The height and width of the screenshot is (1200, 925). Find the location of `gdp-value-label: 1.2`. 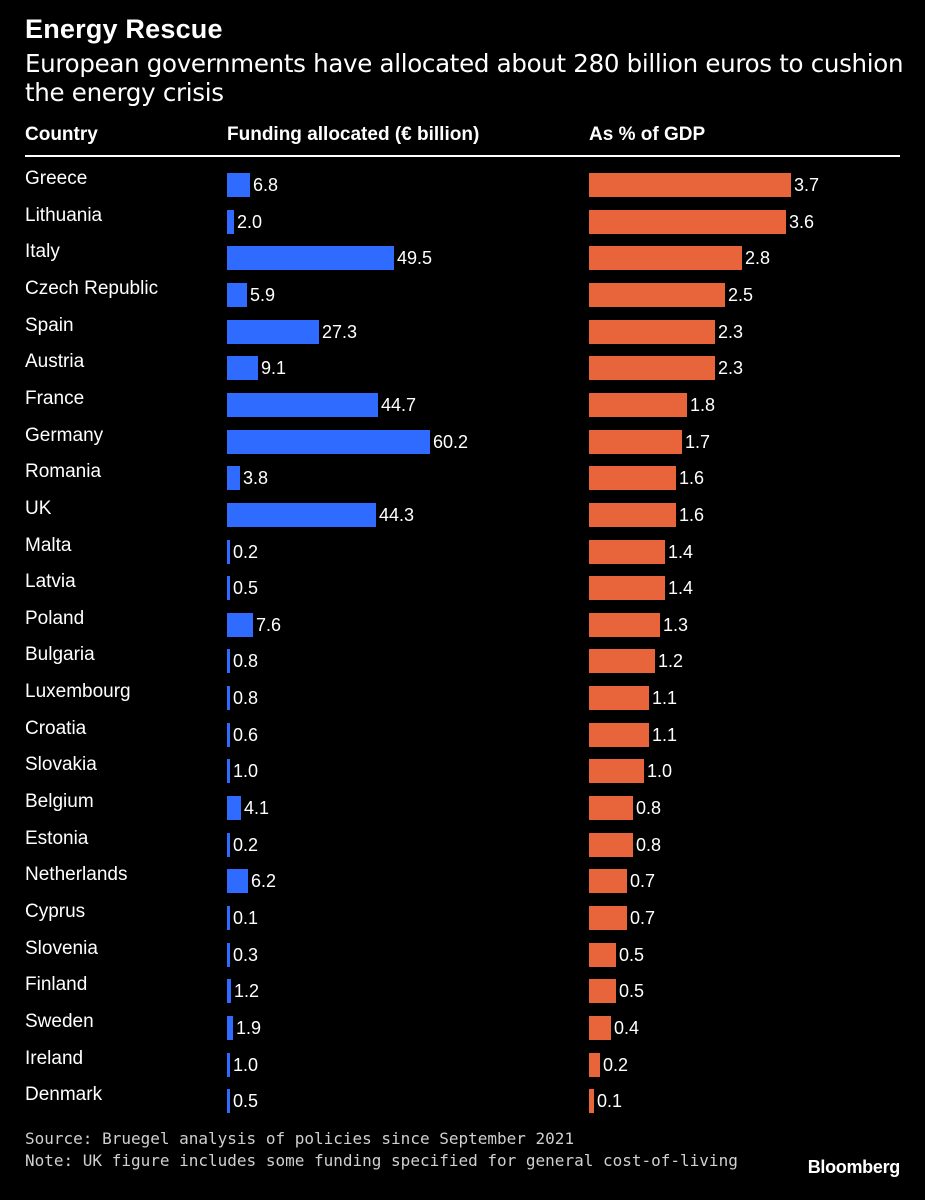

gdp-value-label: 1.2 is located at coordinates (671, 661).